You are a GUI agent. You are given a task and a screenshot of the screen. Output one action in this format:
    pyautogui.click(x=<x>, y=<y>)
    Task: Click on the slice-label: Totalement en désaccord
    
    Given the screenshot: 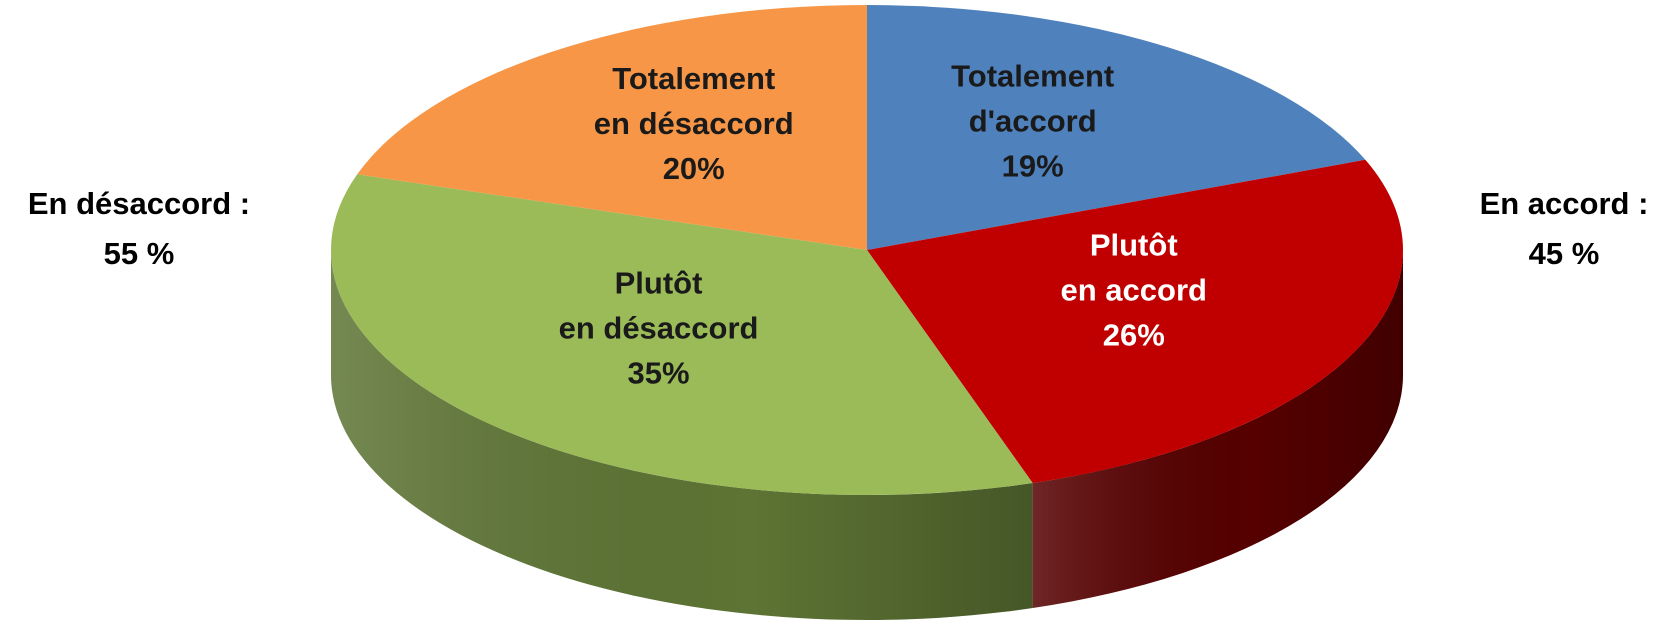 What is the action you would take?
    pyautogui.click(x=694, y=101)
    